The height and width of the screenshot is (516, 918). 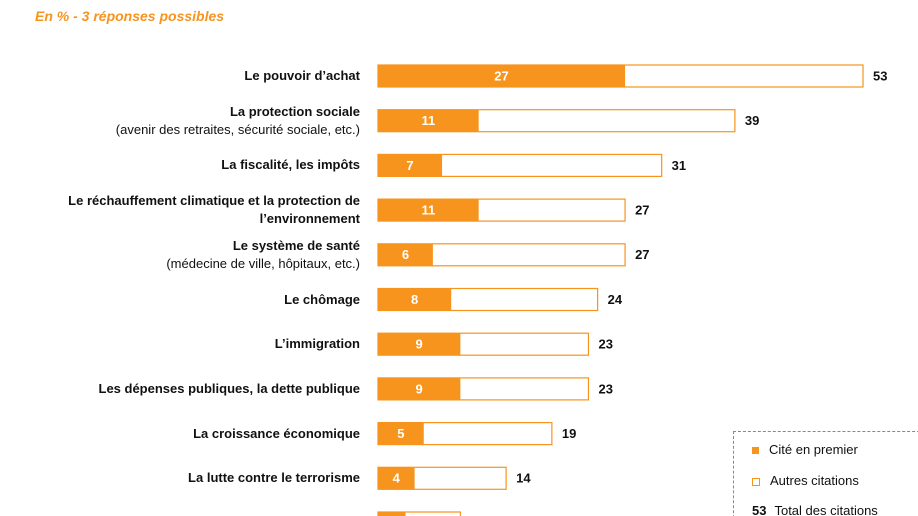 I want to click on category-name: La lutte contre le terrorisme, so click(x=274, y=478).